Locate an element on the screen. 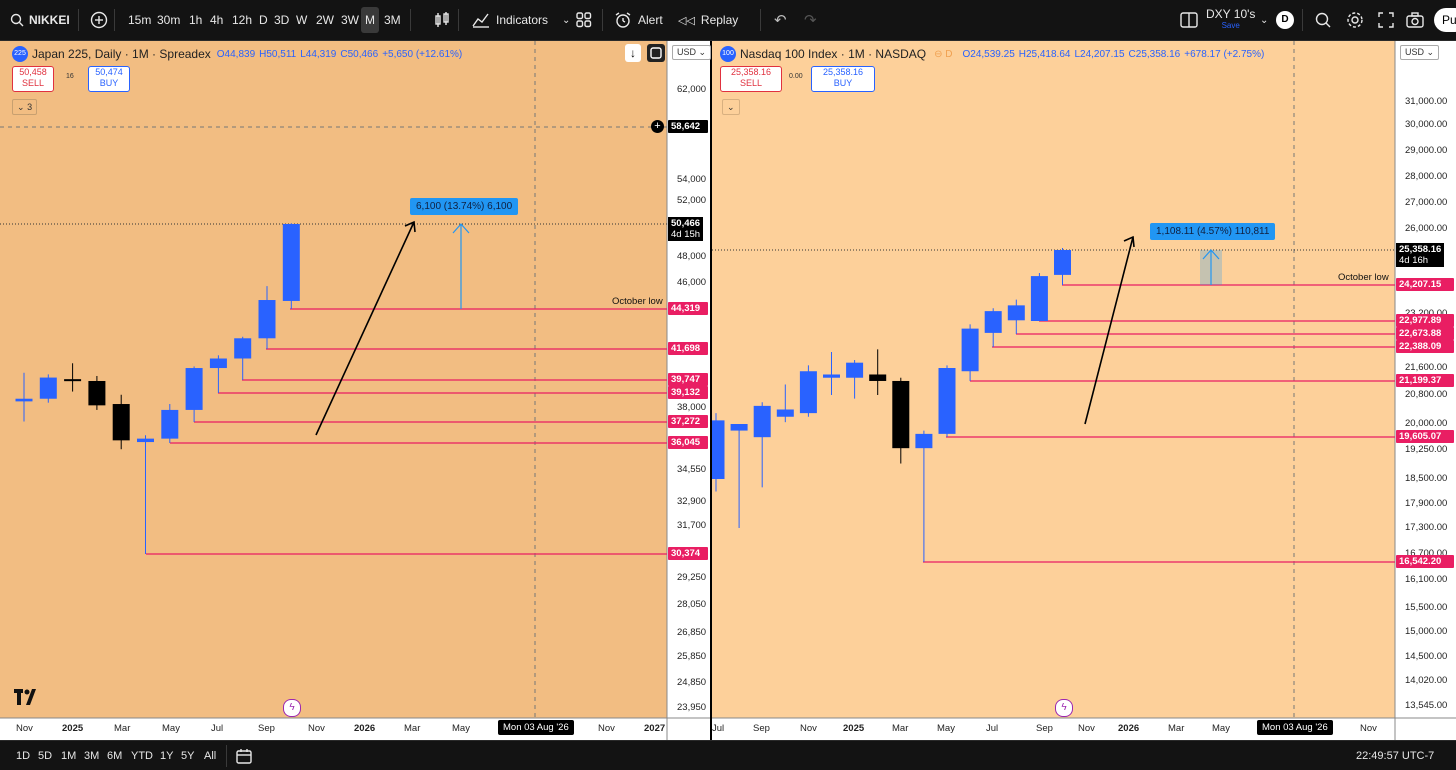 The height and width of the screenshot is (770, 1456). right-sell-button: 25,358.16 SELL is located at coordinates (751, 79).